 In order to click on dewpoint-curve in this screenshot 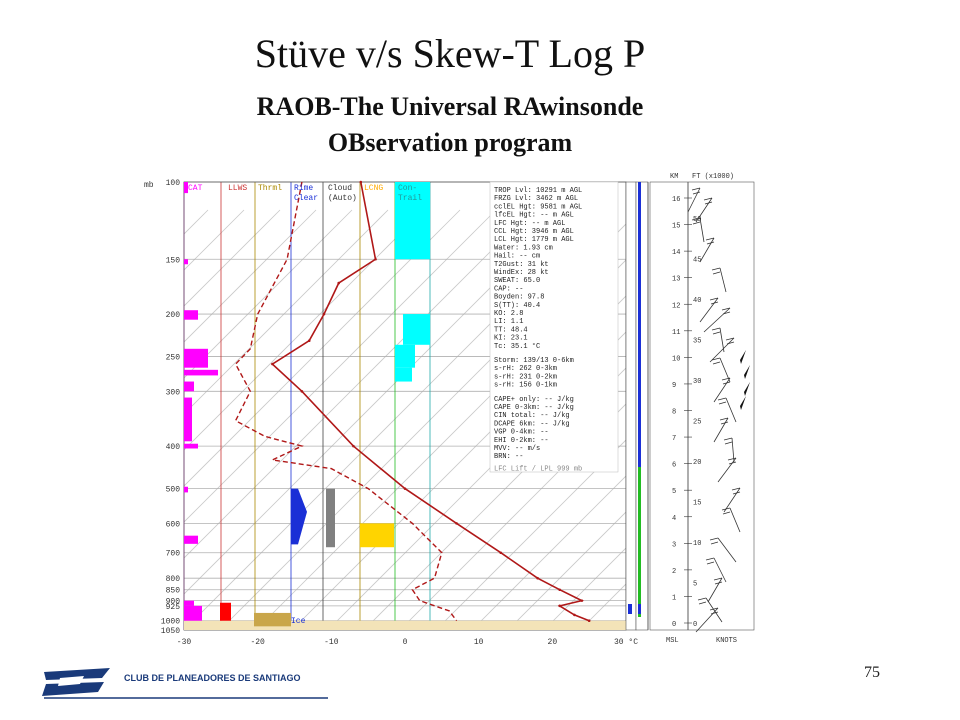, I will do `click(346, 401)`.